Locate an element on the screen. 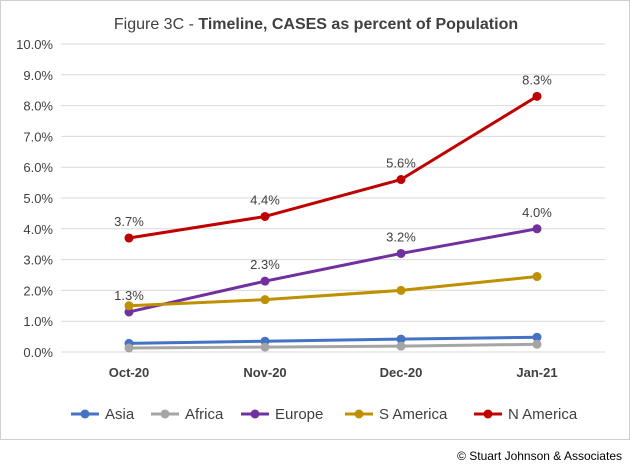  legend-label: Europe is located at coordinates (299, 414).